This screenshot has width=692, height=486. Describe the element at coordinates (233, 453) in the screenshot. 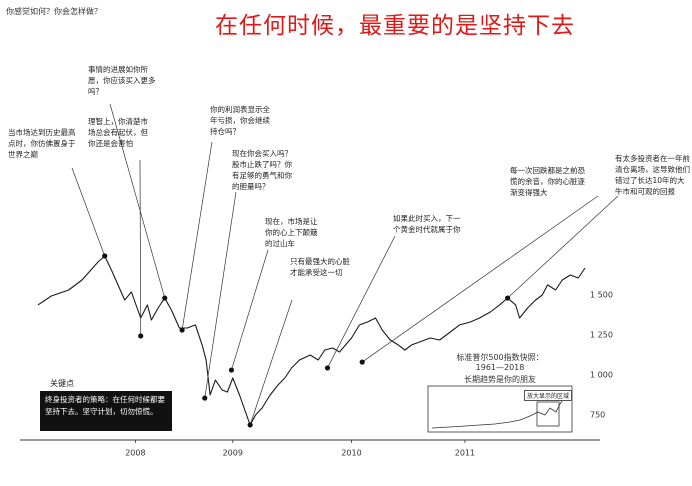

I see `x-tick-label: 2009` at that location.